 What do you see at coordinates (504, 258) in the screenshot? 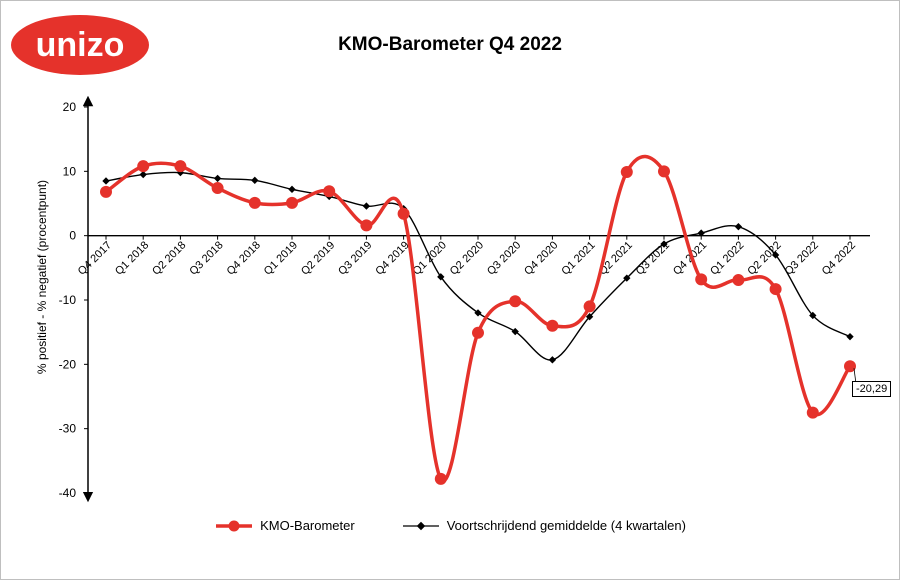
I see `x-tick-label: Q3 2020` at bounding box center [504, 258].